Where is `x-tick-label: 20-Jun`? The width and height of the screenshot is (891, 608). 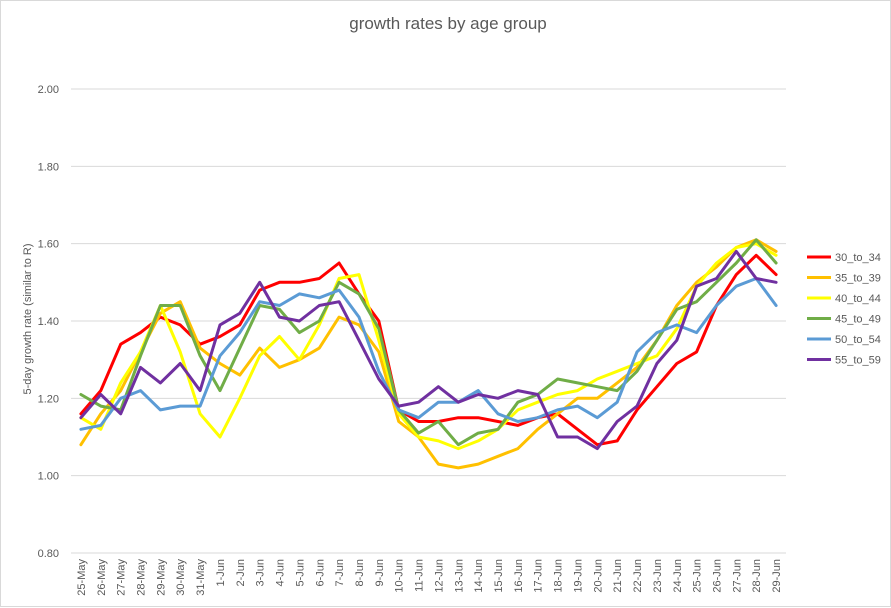
x-tick-label: 20-Jun is located at coordinates (598, 576).